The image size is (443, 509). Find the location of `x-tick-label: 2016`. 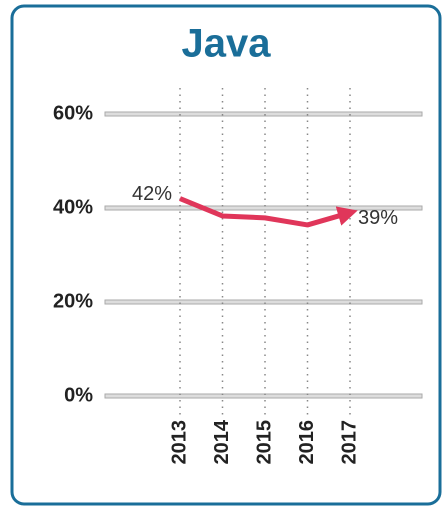

x-tick-label: 2016 is located at coordinates (307, 442).